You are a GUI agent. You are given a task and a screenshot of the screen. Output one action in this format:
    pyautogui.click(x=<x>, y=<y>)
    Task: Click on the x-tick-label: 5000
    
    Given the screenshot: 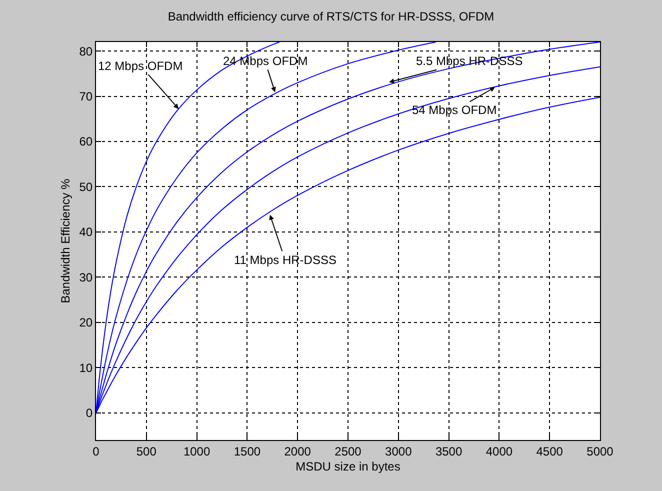 What is the action you would take?
    pyautogui.click(x=600, y=451)
    